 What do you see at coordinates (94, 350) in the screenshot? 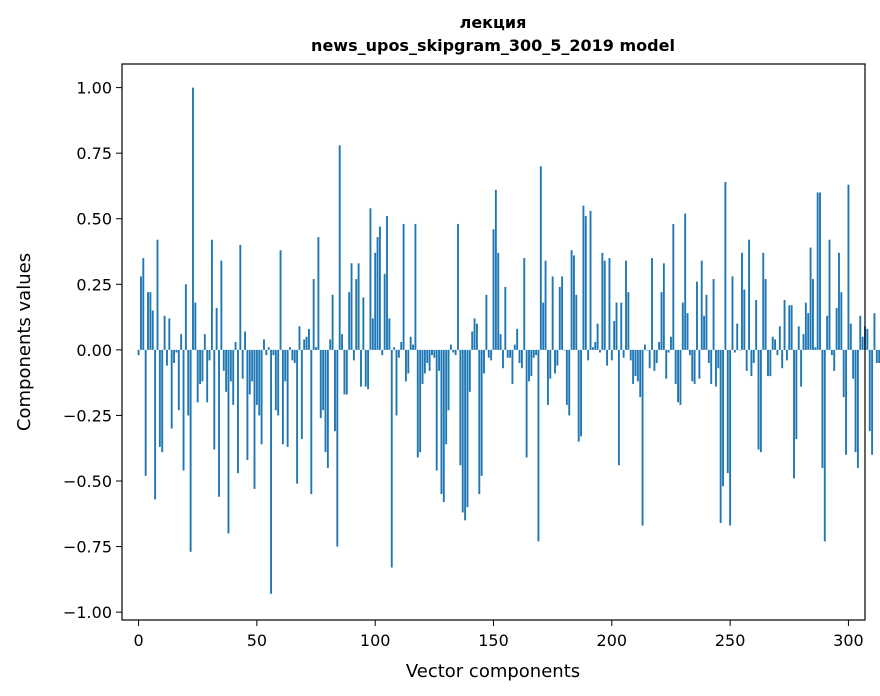
I see `y-tick-label: 0.00` at bounding box center [94, 350].